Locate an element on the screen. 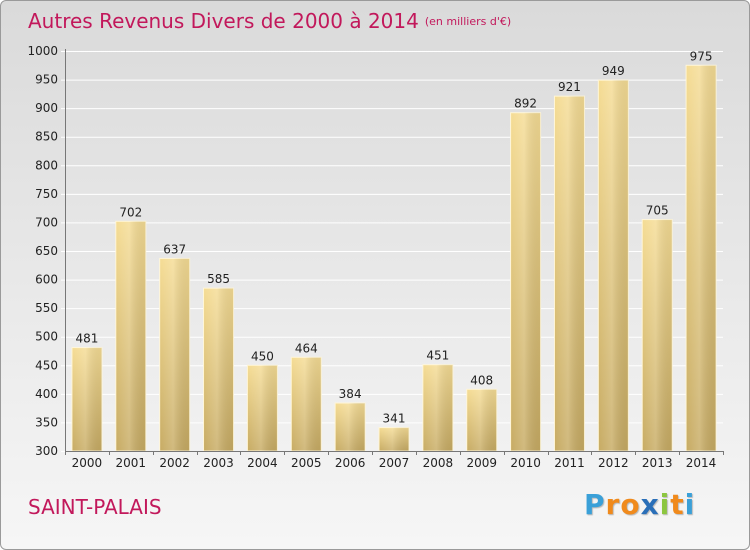 The image size is (750, 550). y-tick-label: 900 is located at coordinates (46, 108).